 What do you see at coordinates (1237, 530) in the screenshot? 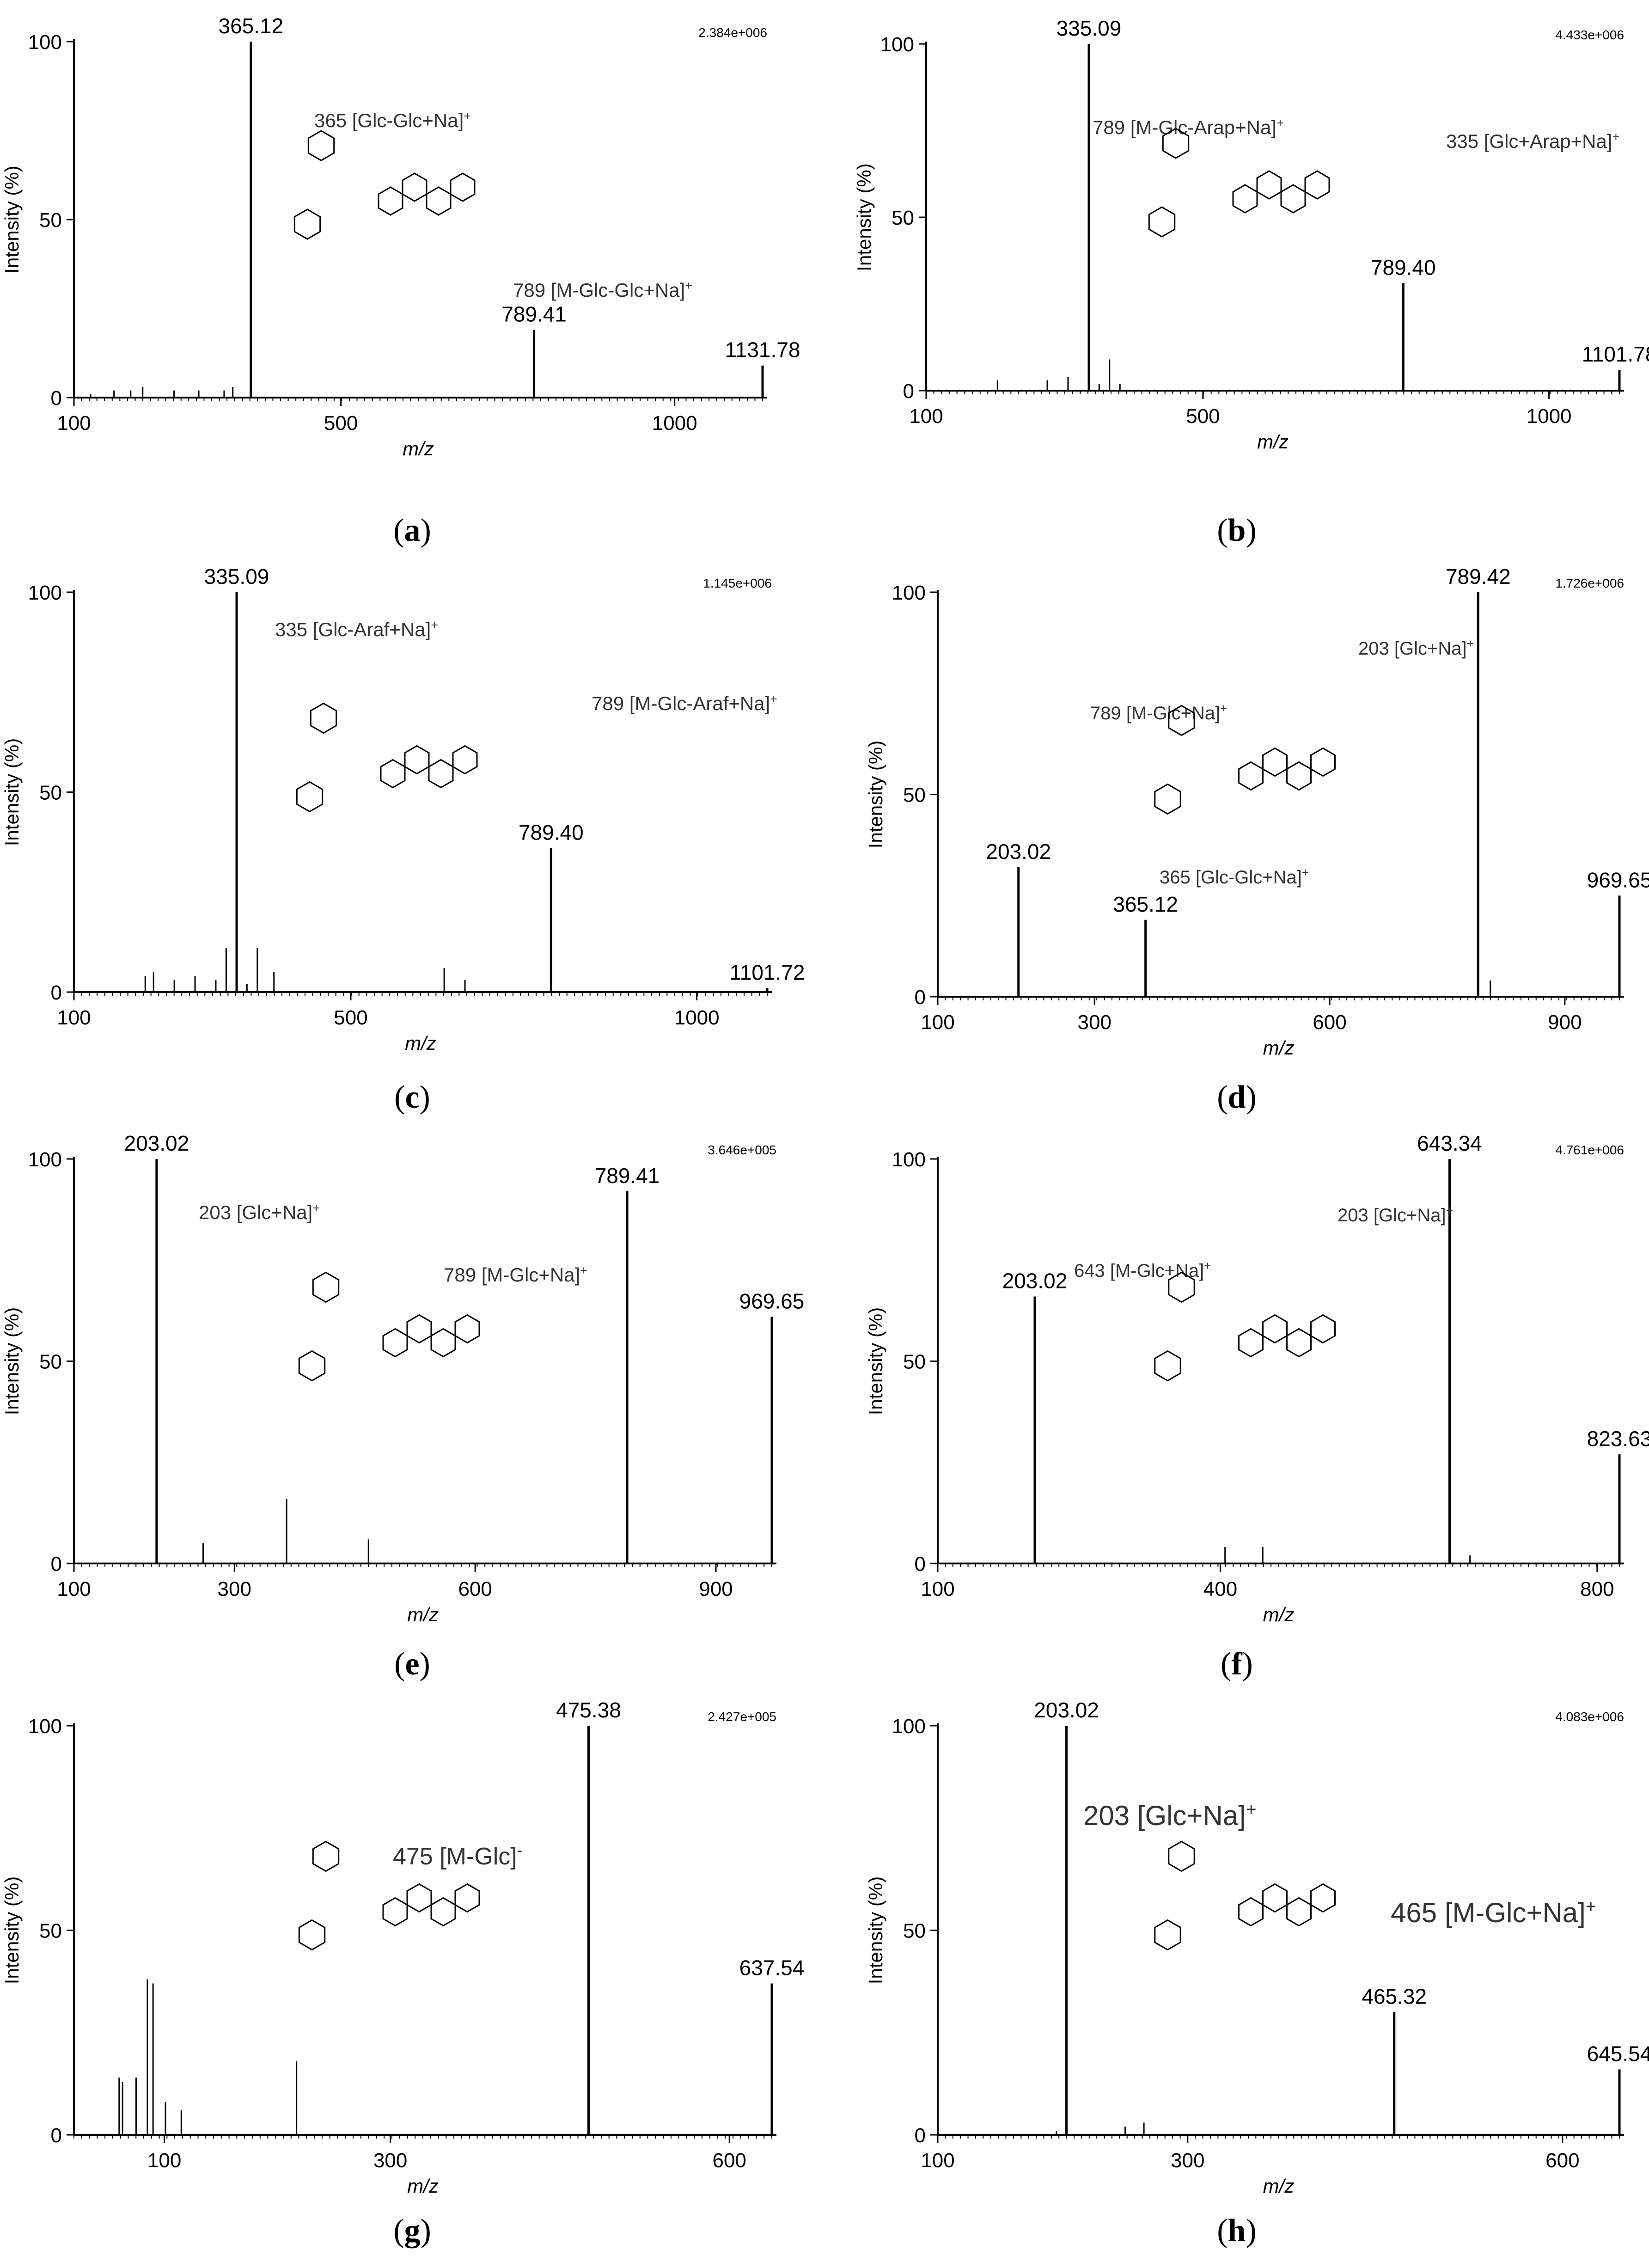
I see `panel-label: (b)` at bounding box center [1237, 530].